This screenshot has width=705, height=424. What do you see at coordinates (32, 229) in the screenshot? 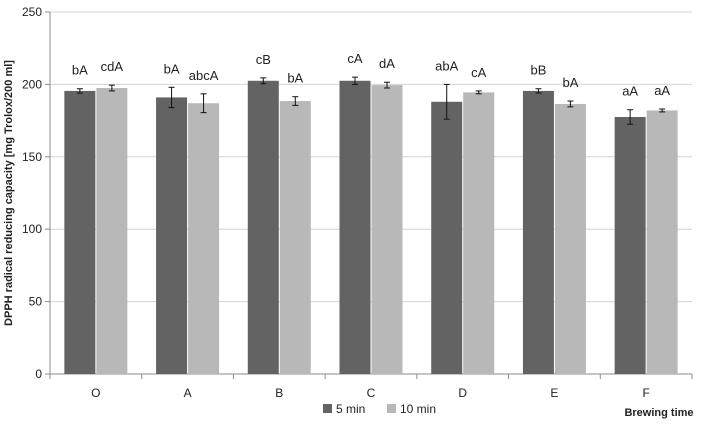
I see `y-tick-label: 100` at bounding box center [32, 229].